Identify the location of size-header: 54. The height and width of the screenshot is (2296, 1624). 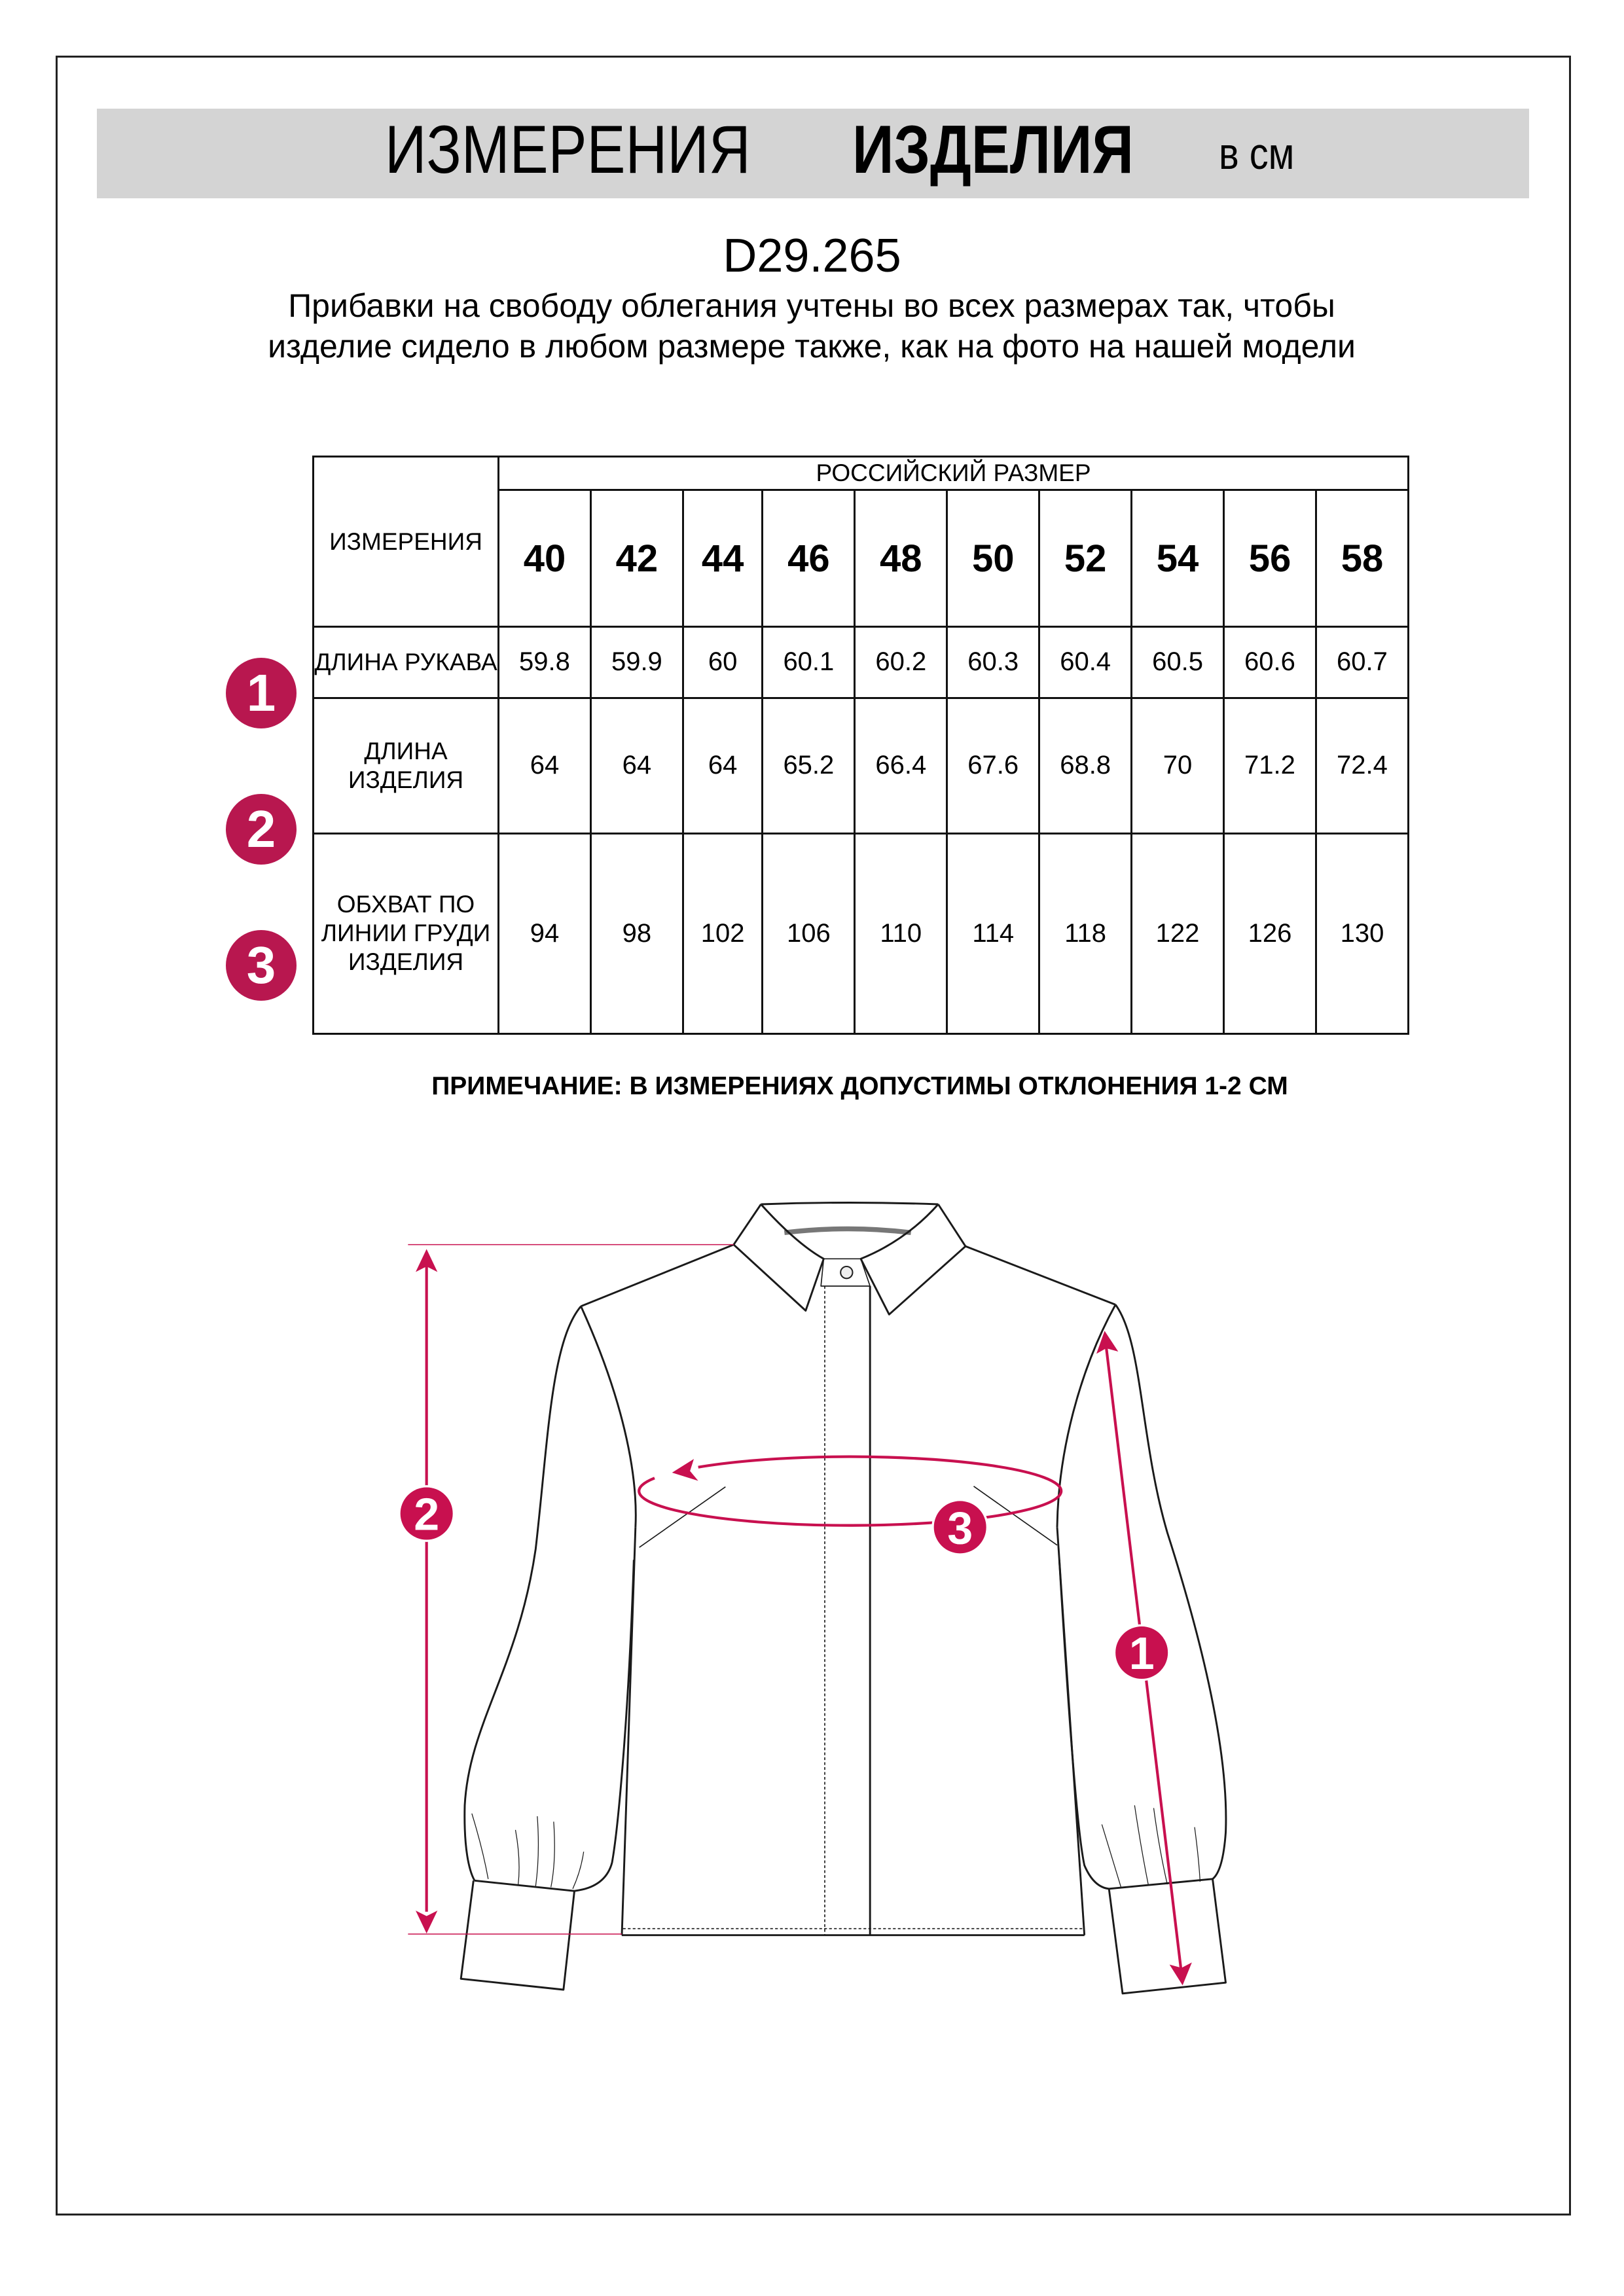
(1177, 558).